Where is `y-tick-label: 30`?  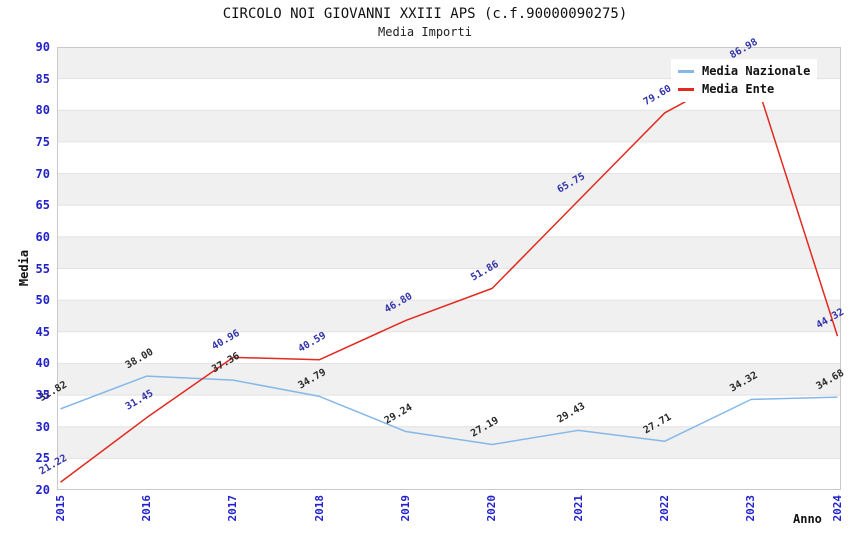 y-tick-label: 30 is located at coordinates (42, 426).